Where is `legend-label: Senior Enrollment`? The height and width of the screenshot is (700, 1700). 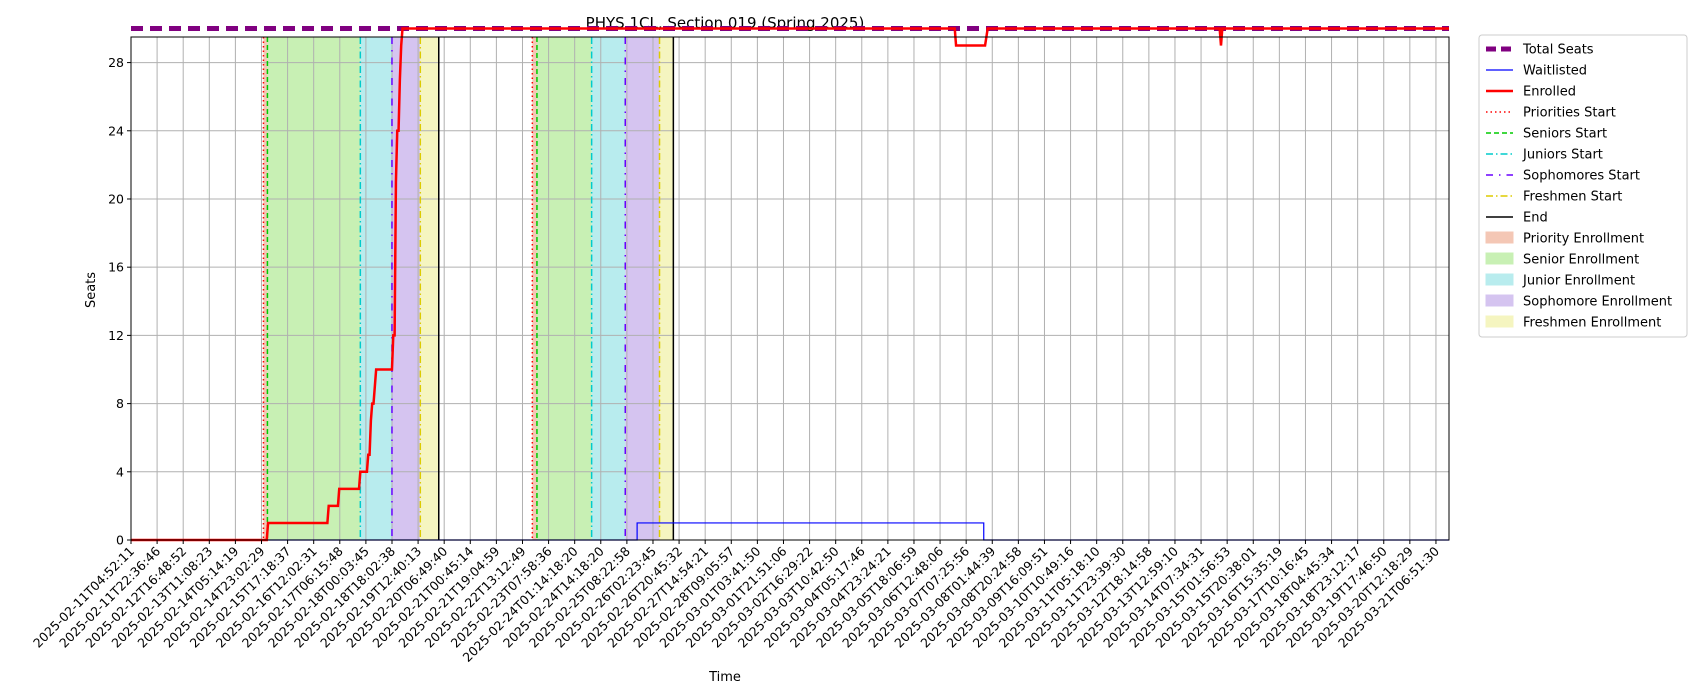 legend-label: Senior Enrollment is located at coordinates (1581, 260).